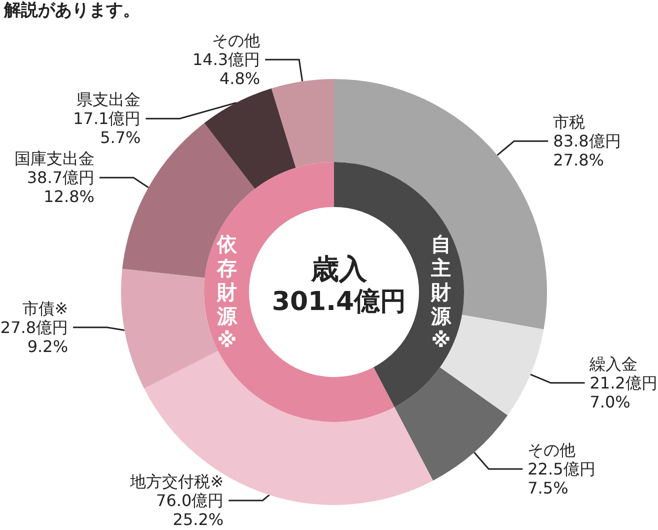 Image resolution: width=658 pixels, height=530 pixels. What do you see at coordinates (587, 151) in the screenshot?
I see `data-label: 83.8億円 27.8%` at bounding box center [587, 151].